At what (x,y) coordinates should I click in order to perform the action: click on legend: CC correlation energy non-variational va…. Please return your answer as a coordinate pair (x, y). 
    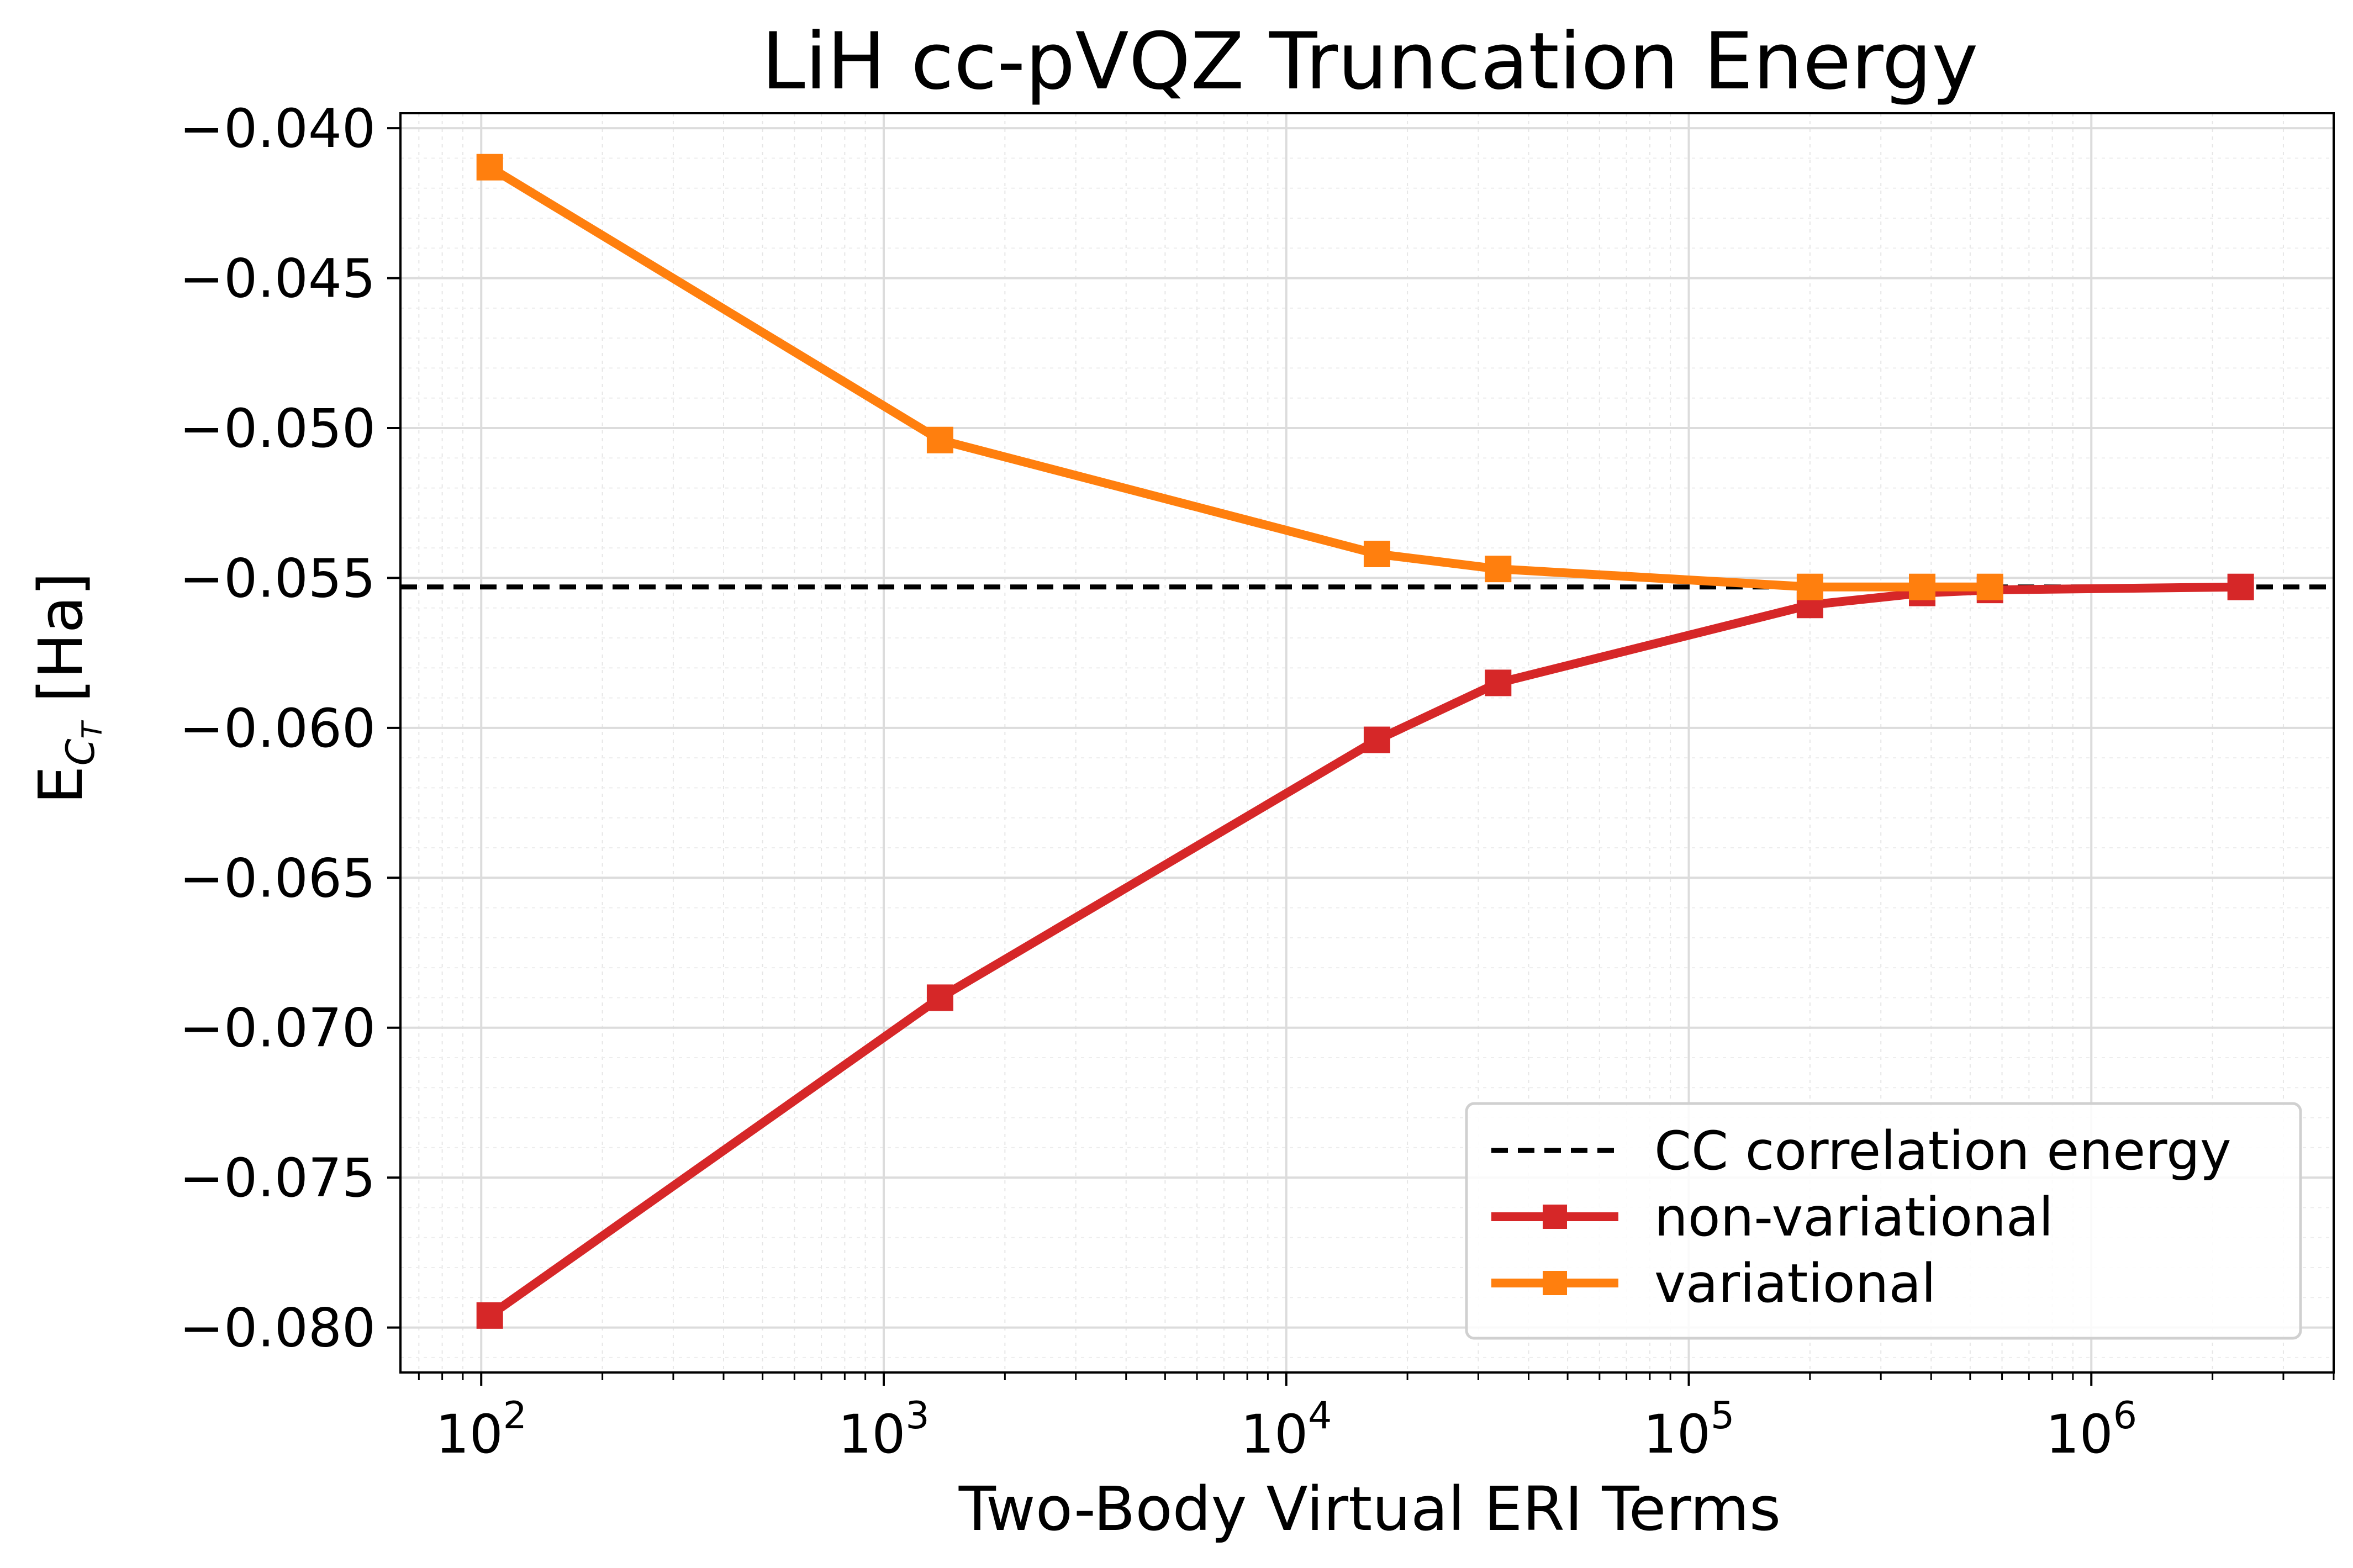
    Looking at the image, I should click on (1883, 1221).